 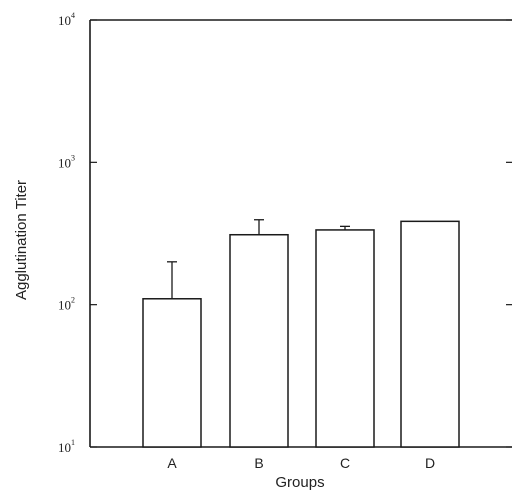 I want to click on x-axis-title: Groups, so click(x=299, y=482).